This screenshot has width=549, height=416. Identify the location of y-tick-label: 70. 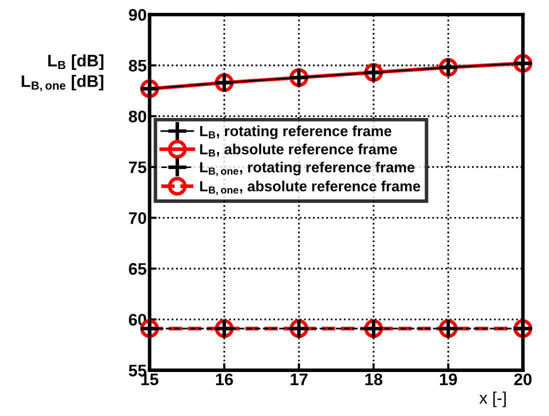
(137, 218).